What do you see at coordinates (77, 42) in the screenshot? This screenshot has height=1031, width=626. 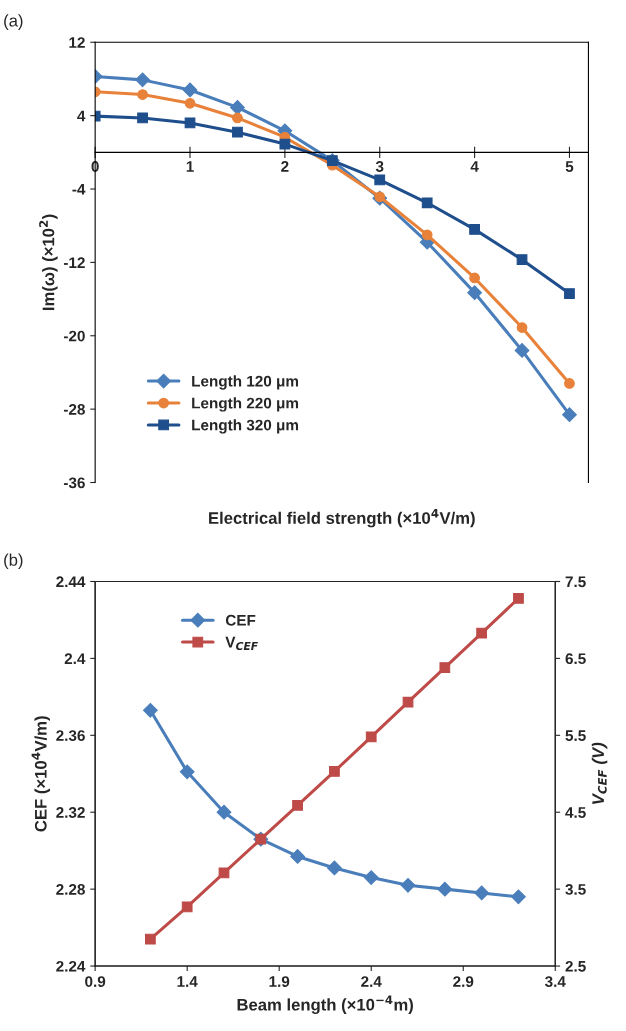 I see `y-tick-label: 12` at bounding box center [77, 42].